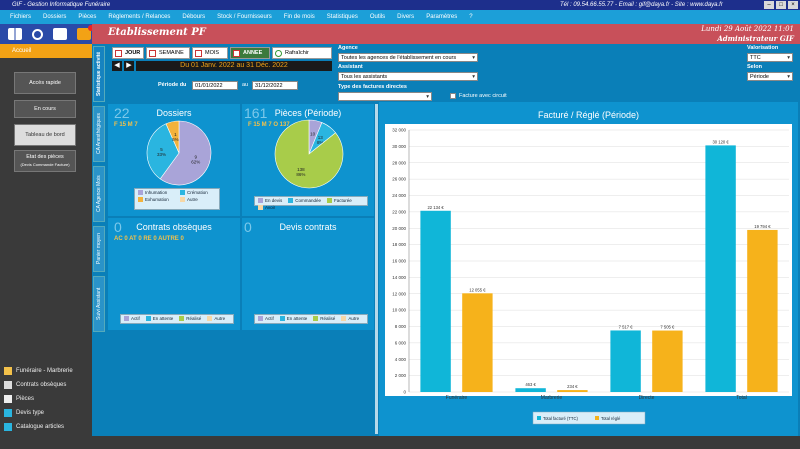  What do you see at coordinates (8, 413) in the screenshot?
I see `quote-icon` at bounding box center [8, 413].